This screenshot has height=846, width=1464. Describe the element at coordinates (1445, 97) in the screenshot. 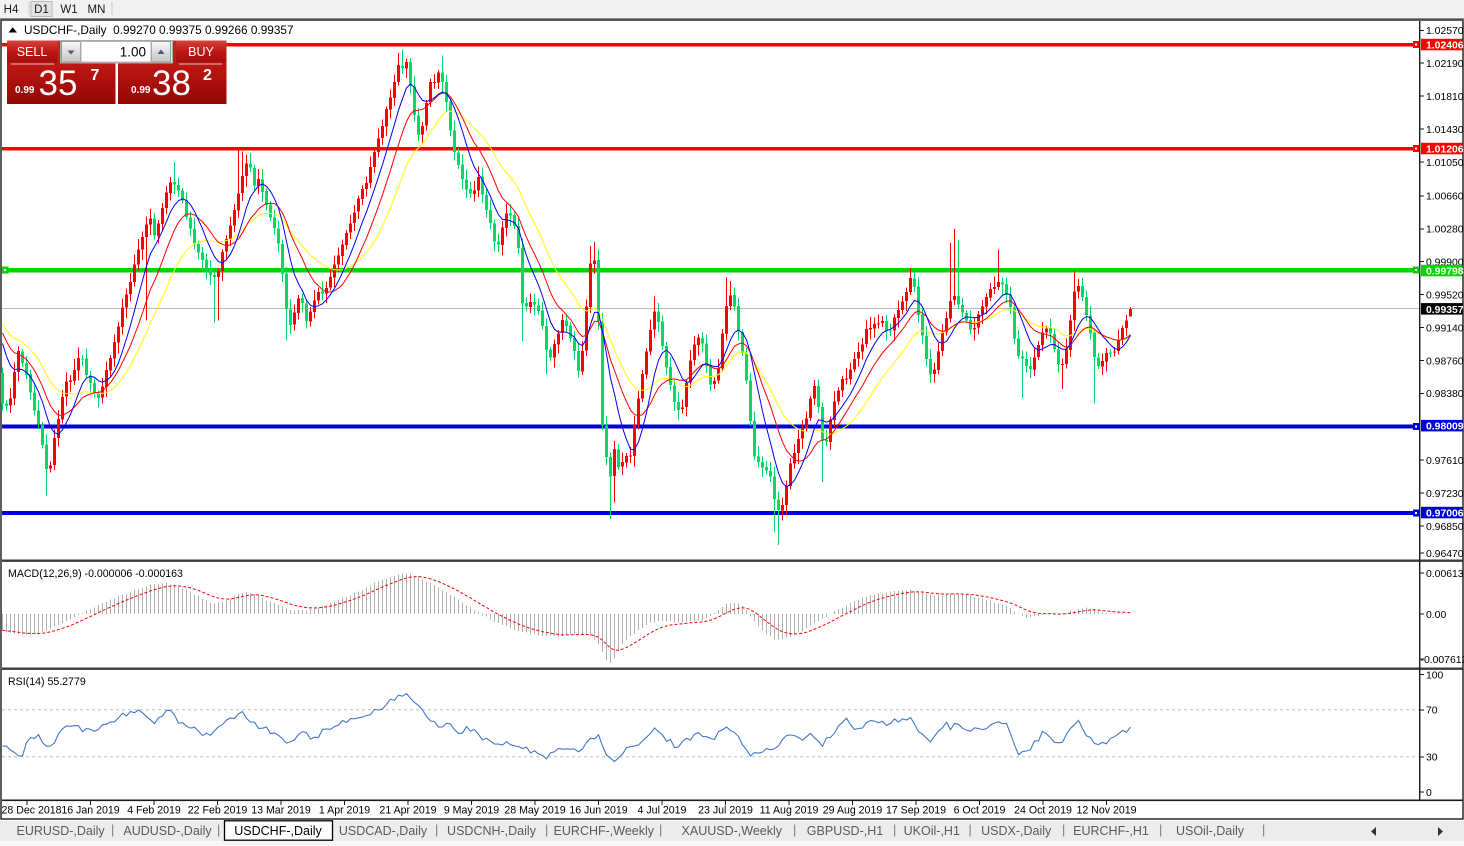

I see `svg-text: 1.01810` at that location.